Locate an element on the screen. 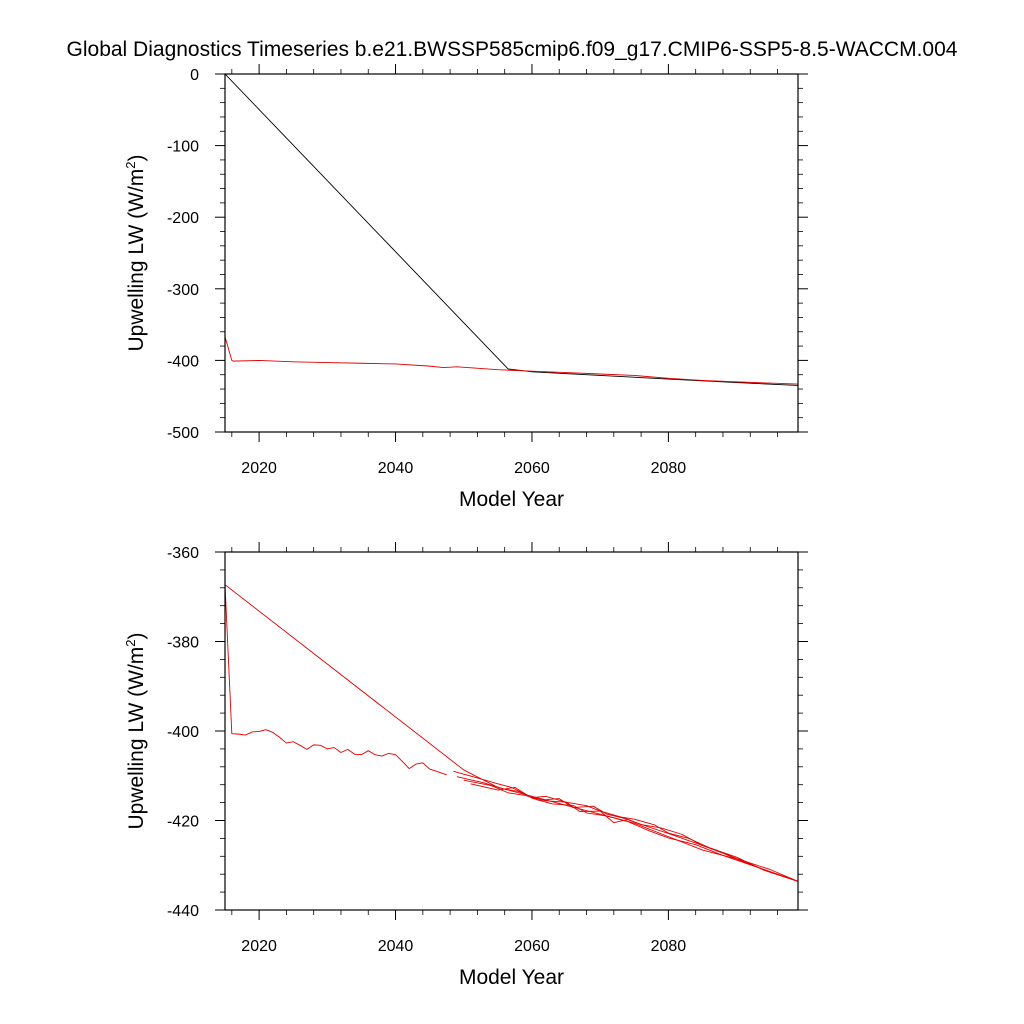 Image resolution: width=1024 pixels, height=1024 pixels. y-tick-label: -500 is located at coordinates (183, 433).